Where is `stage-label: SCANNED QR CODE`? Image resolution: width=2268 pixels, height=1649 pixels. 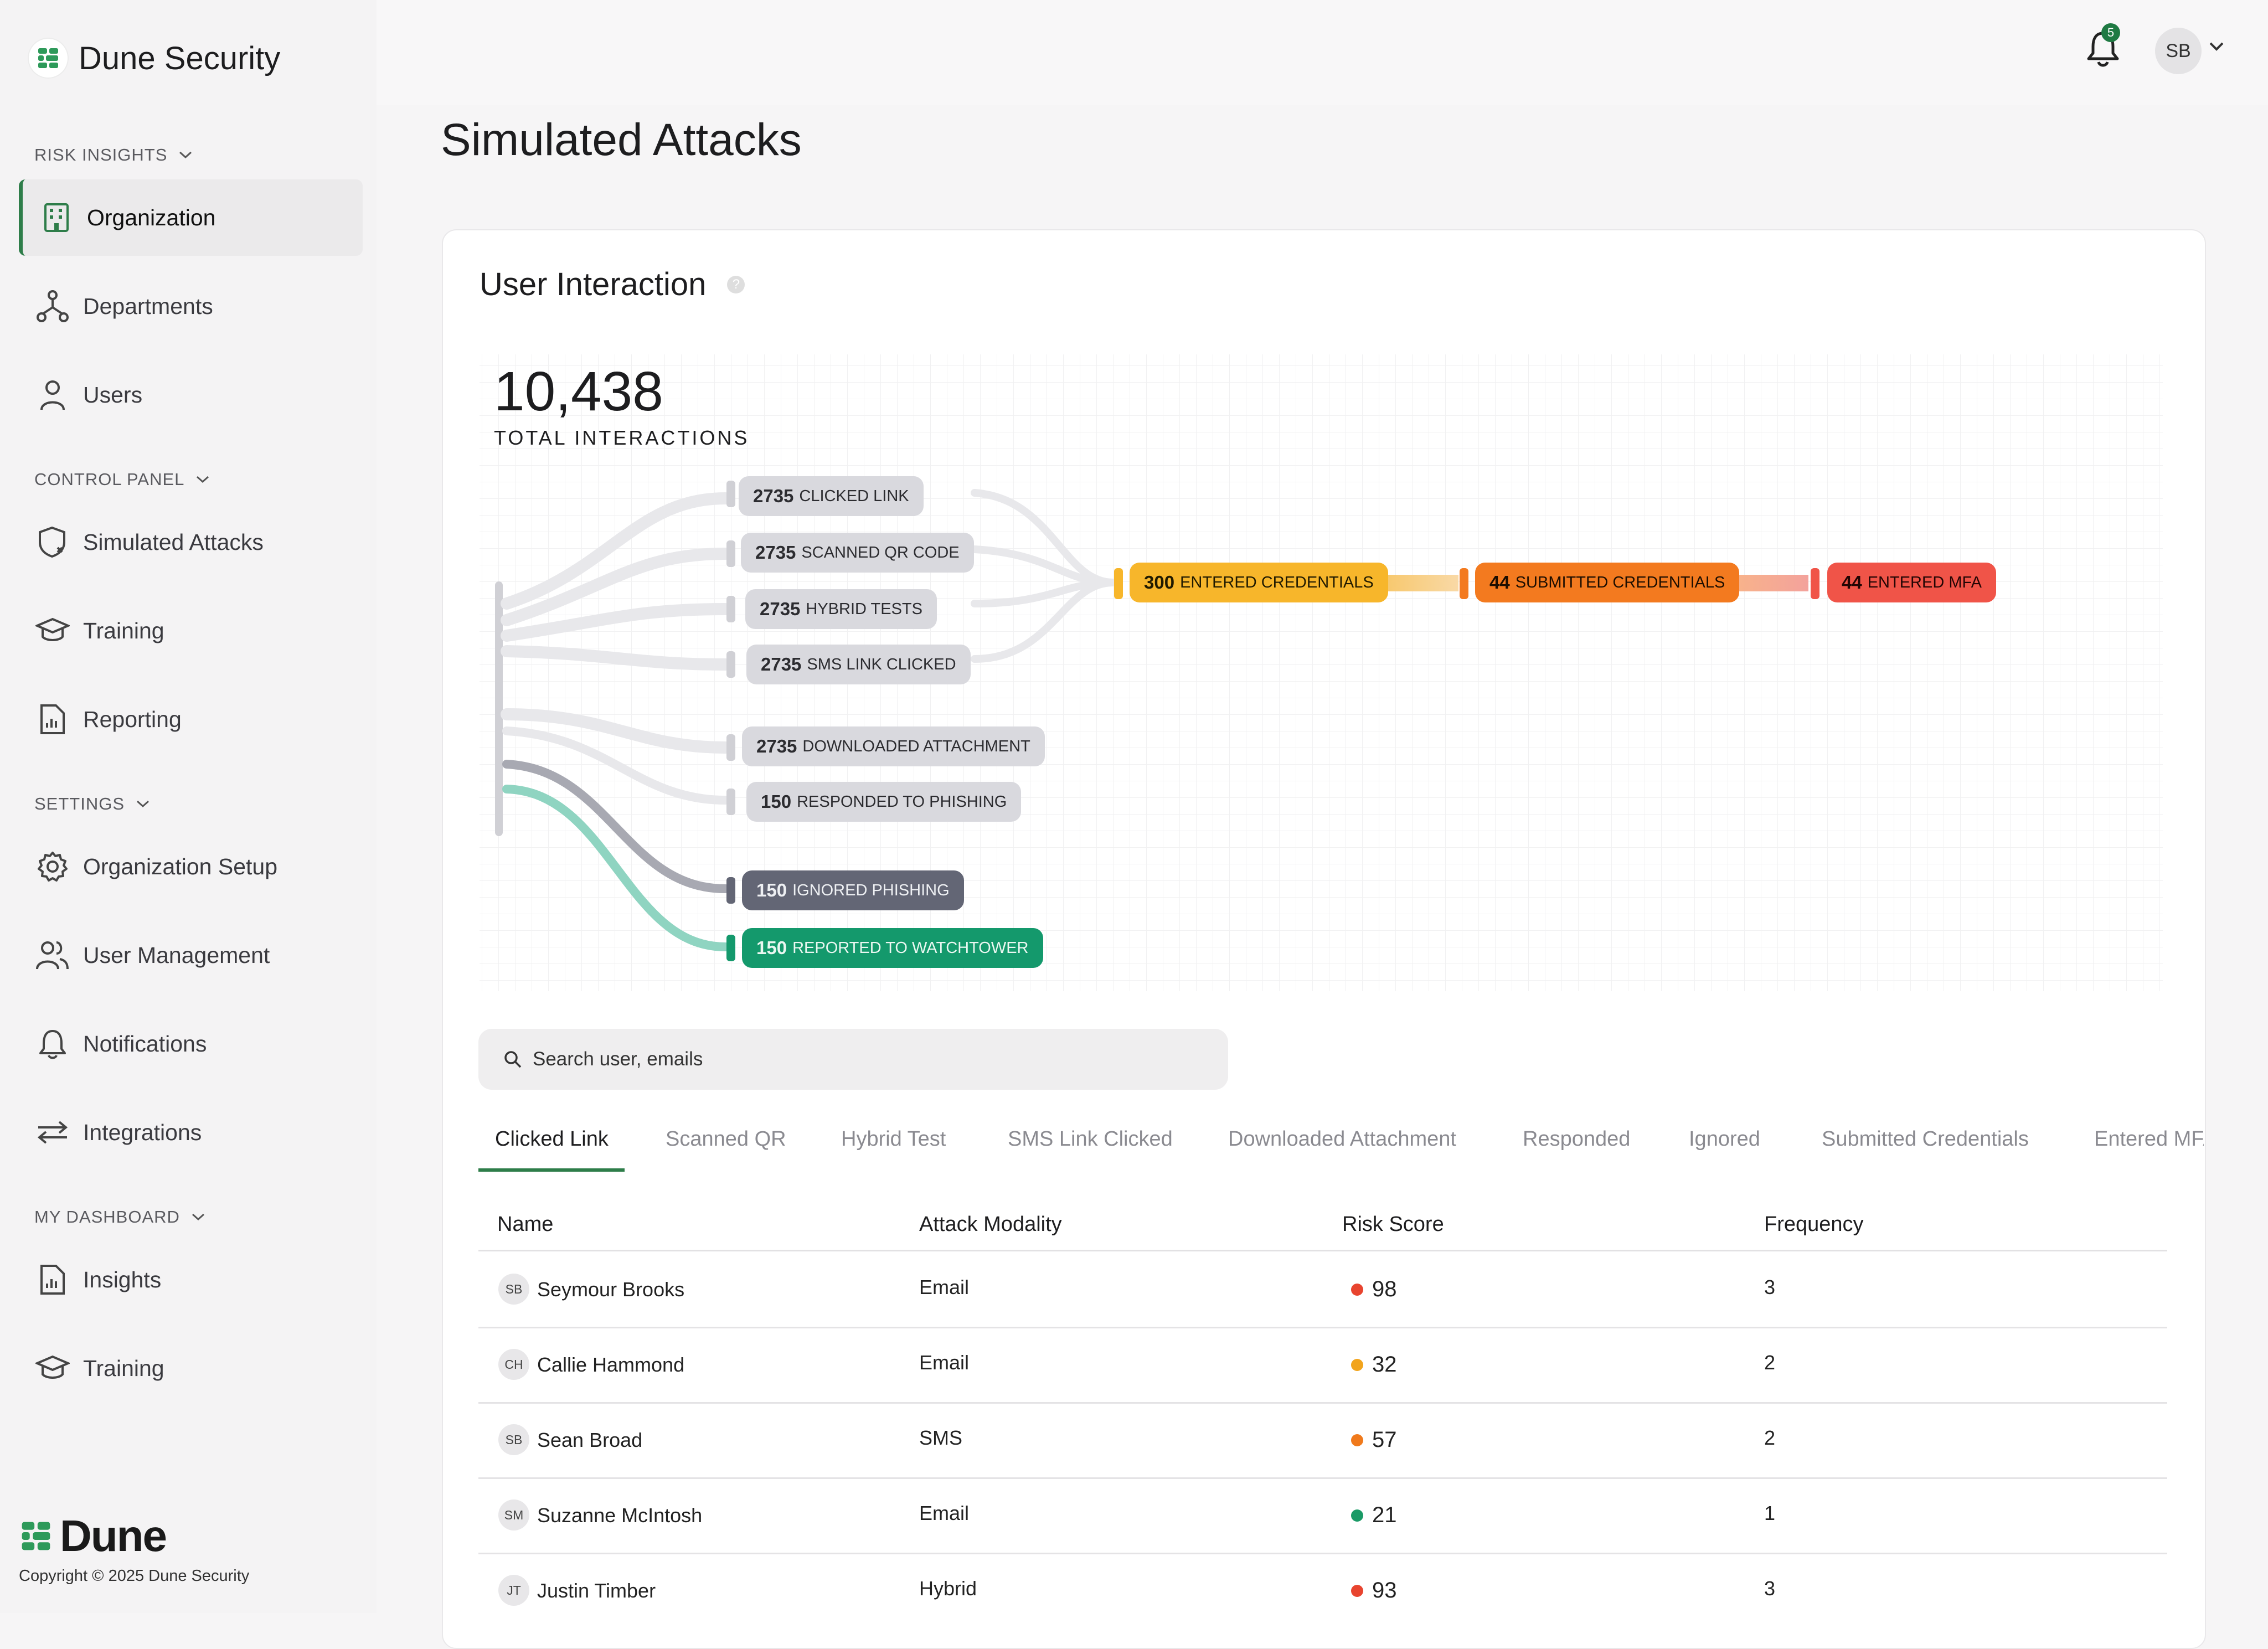
stage-label: SCANNED QR CODE is located at coordinates (880, 552).